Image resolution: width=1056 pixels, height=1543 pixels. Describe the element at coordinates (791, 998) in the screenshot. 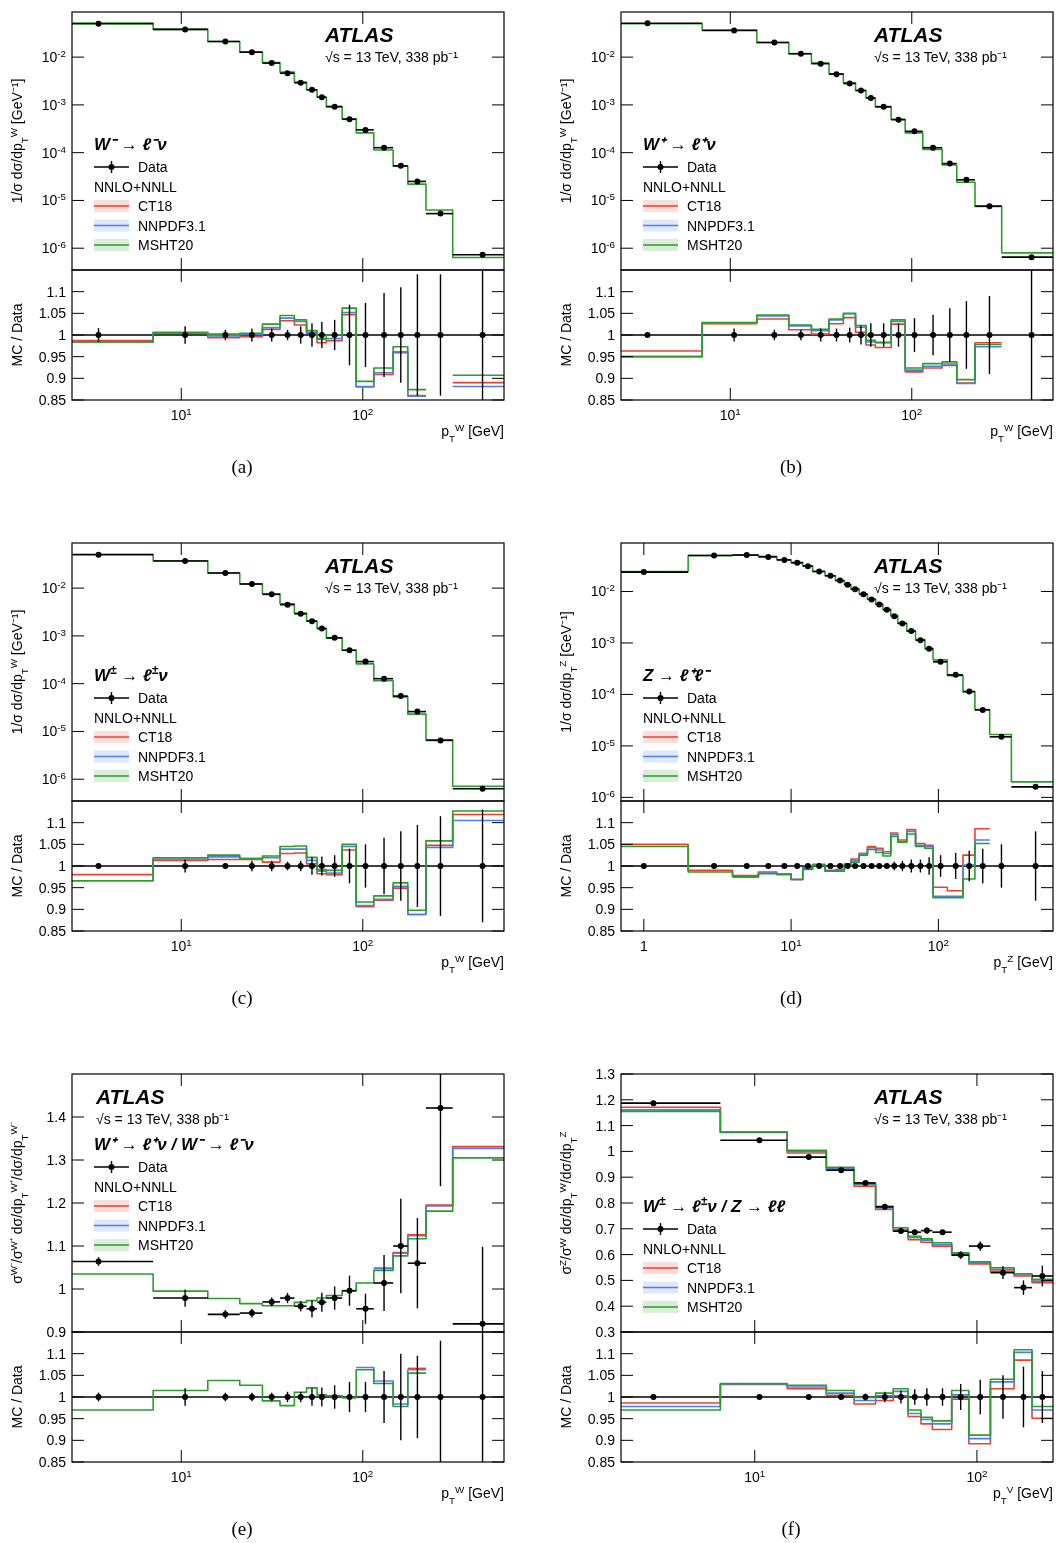

I see `text: (d)` at that location.